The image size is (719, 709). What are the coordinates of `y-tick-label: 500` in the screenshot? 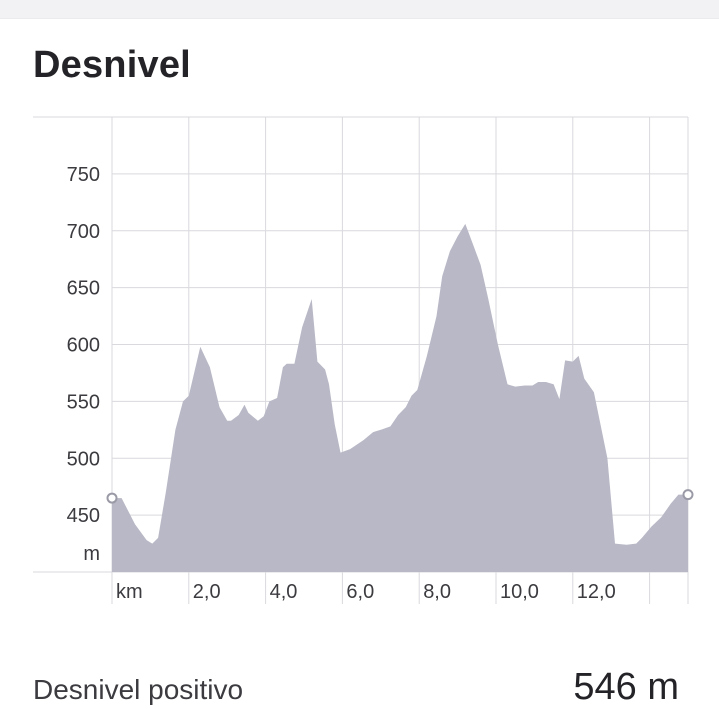 It's located at (83, 459).